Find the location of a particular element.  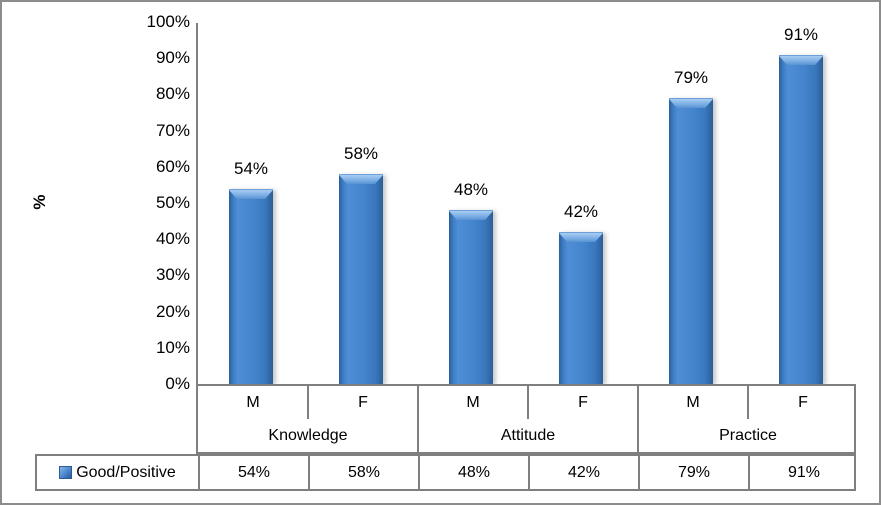

y-tick-label: 10% is located at coordinates (172, 347).